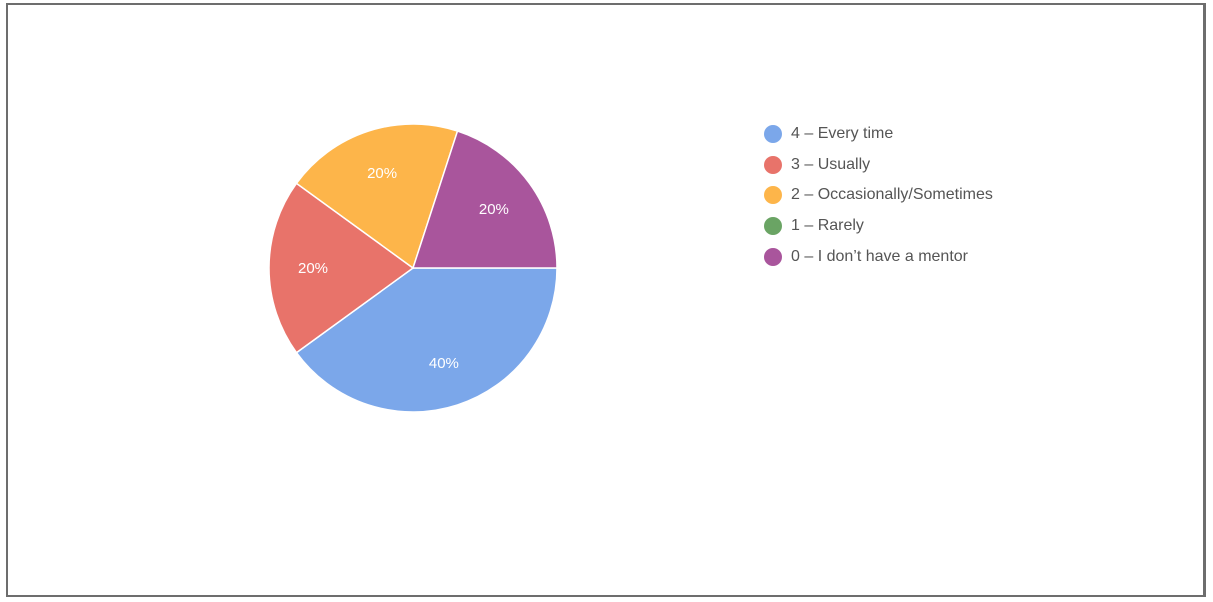  I want to click on legend-item-rarely: 1 – Rarely, so click(878, 226).